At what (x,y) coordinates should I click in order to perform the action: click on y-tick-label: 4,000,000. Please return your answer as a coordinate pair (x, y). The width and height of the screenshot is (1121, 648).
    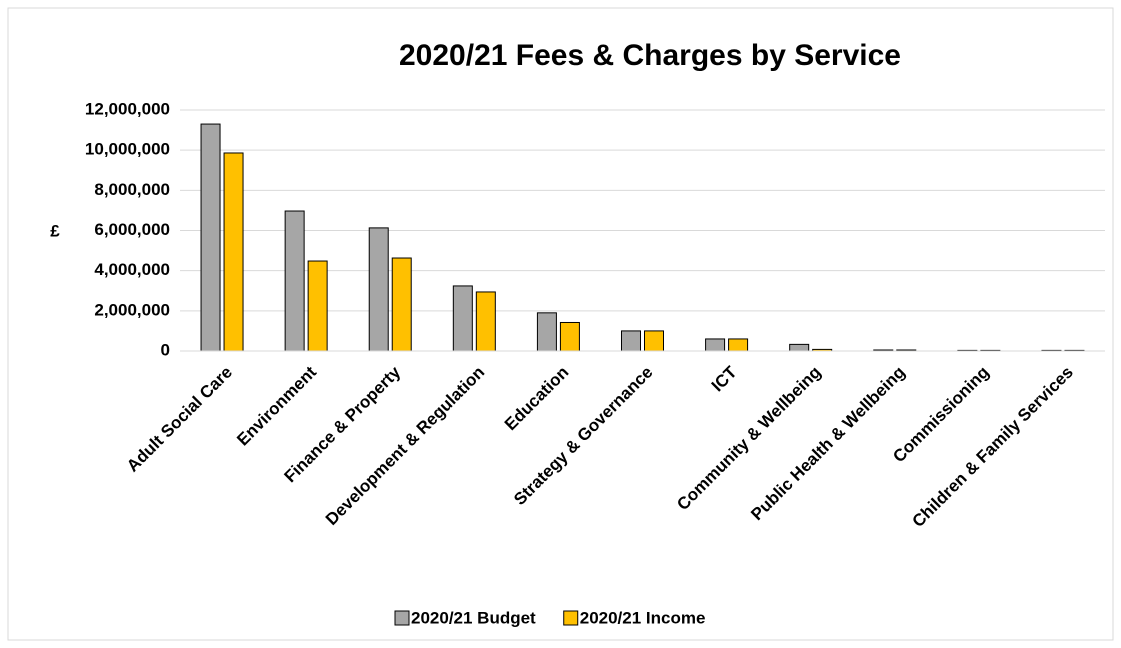
    Looking at the image, I should click on (132, 269).